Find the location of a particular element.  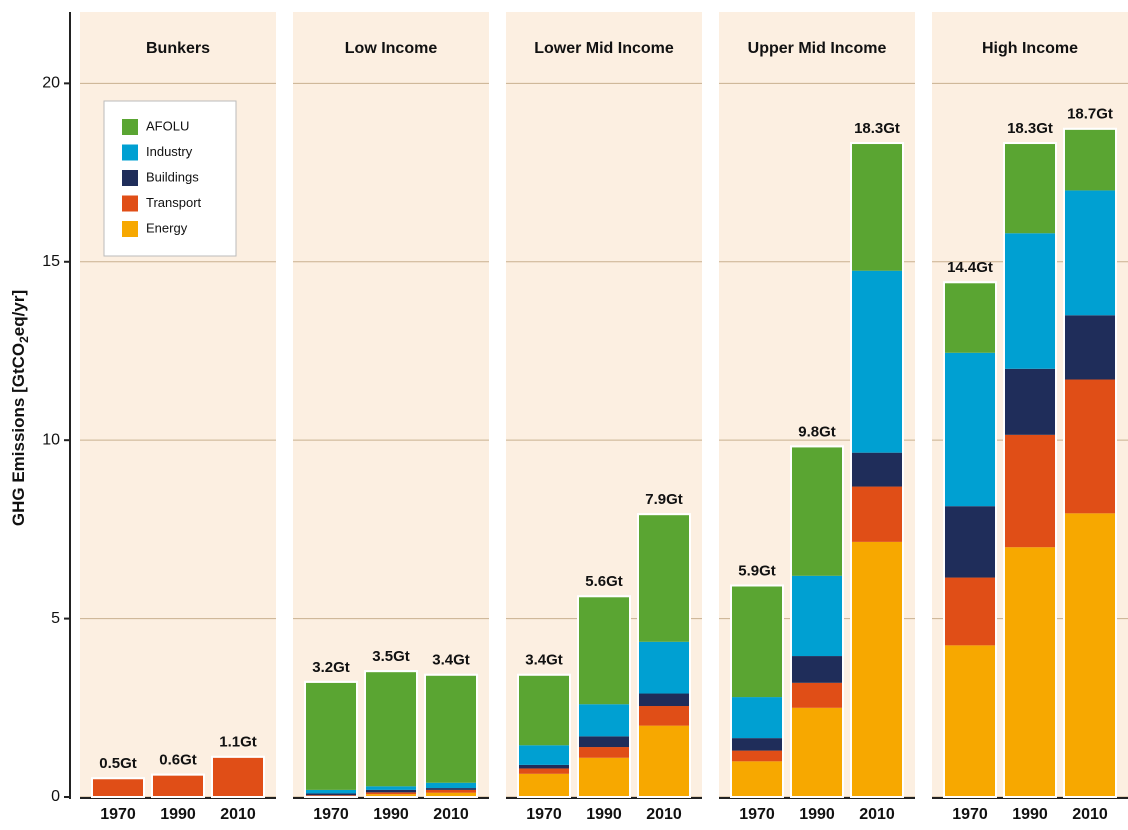

panel-title: Low Income is located at coordinates (391, 48).